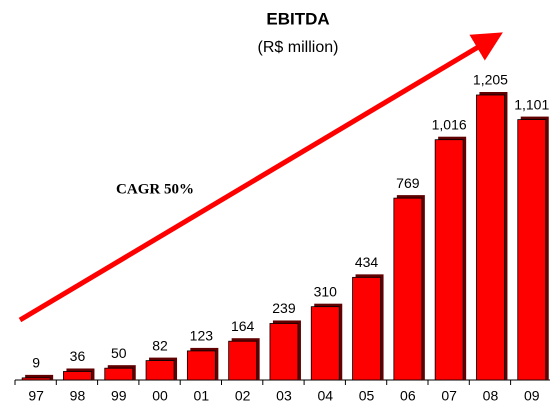 This screenshot has width=550, height=406. I want to click on x-tick-label: 07, so click(449, 396).